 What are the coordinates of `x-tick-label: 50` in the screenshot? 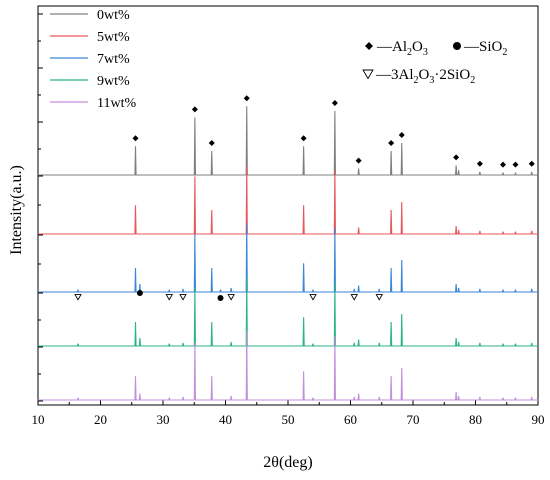 It's located at (288, 419).